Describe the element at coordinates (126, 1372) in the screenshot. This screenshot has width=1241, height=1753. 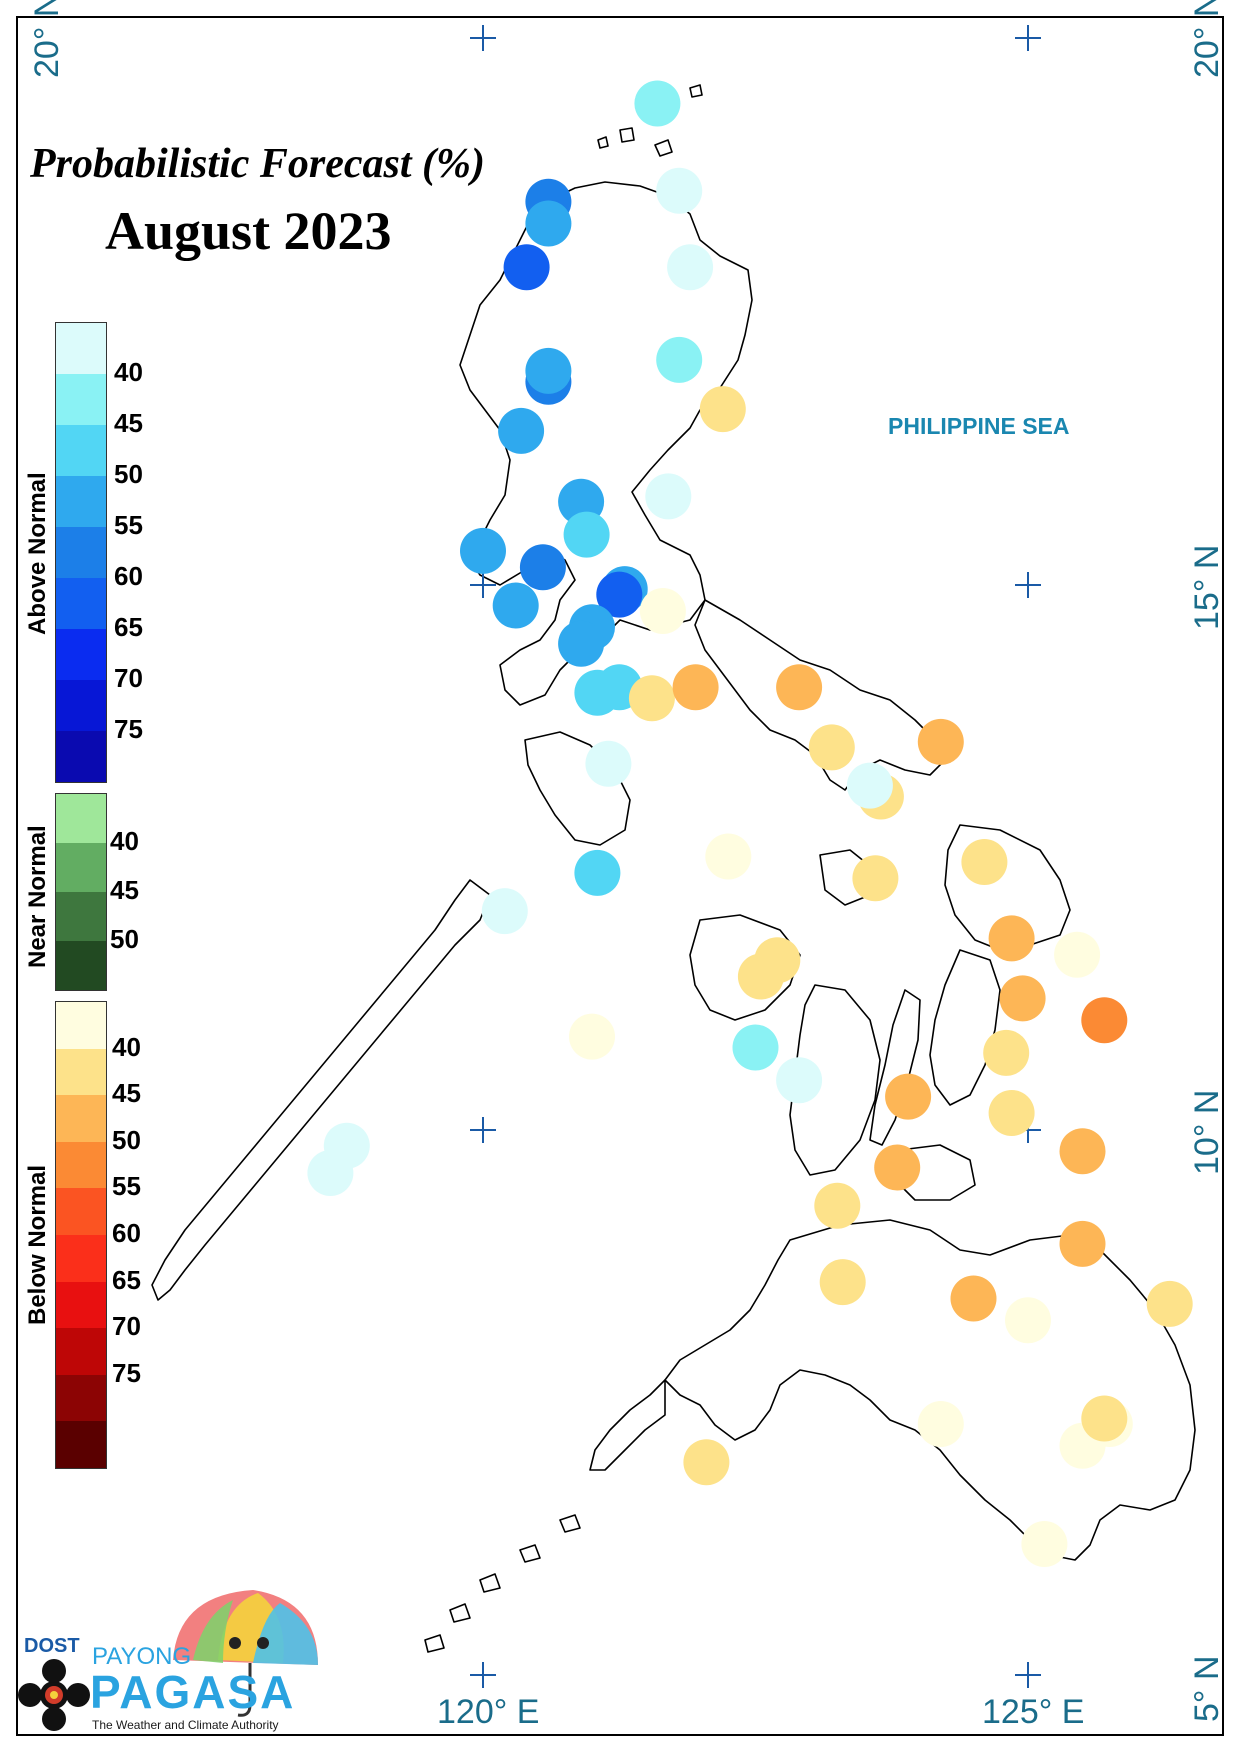
I see `legend-below-tick: 75` at that location.